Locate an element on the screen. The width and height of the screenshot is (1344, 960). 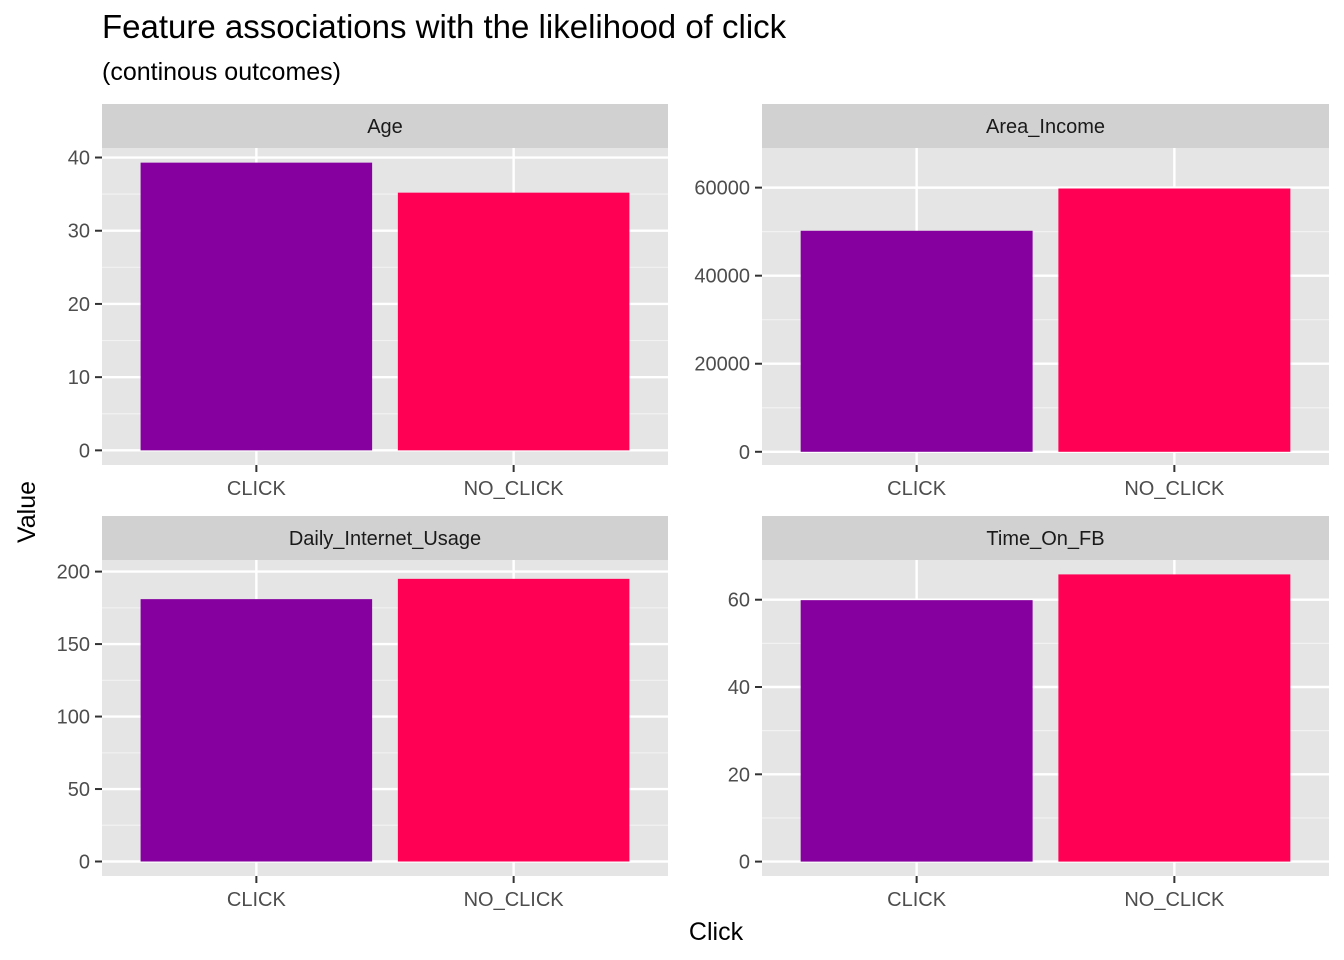
facet-strip-label: Time_On_FB is located at coordinates (1045, 539).